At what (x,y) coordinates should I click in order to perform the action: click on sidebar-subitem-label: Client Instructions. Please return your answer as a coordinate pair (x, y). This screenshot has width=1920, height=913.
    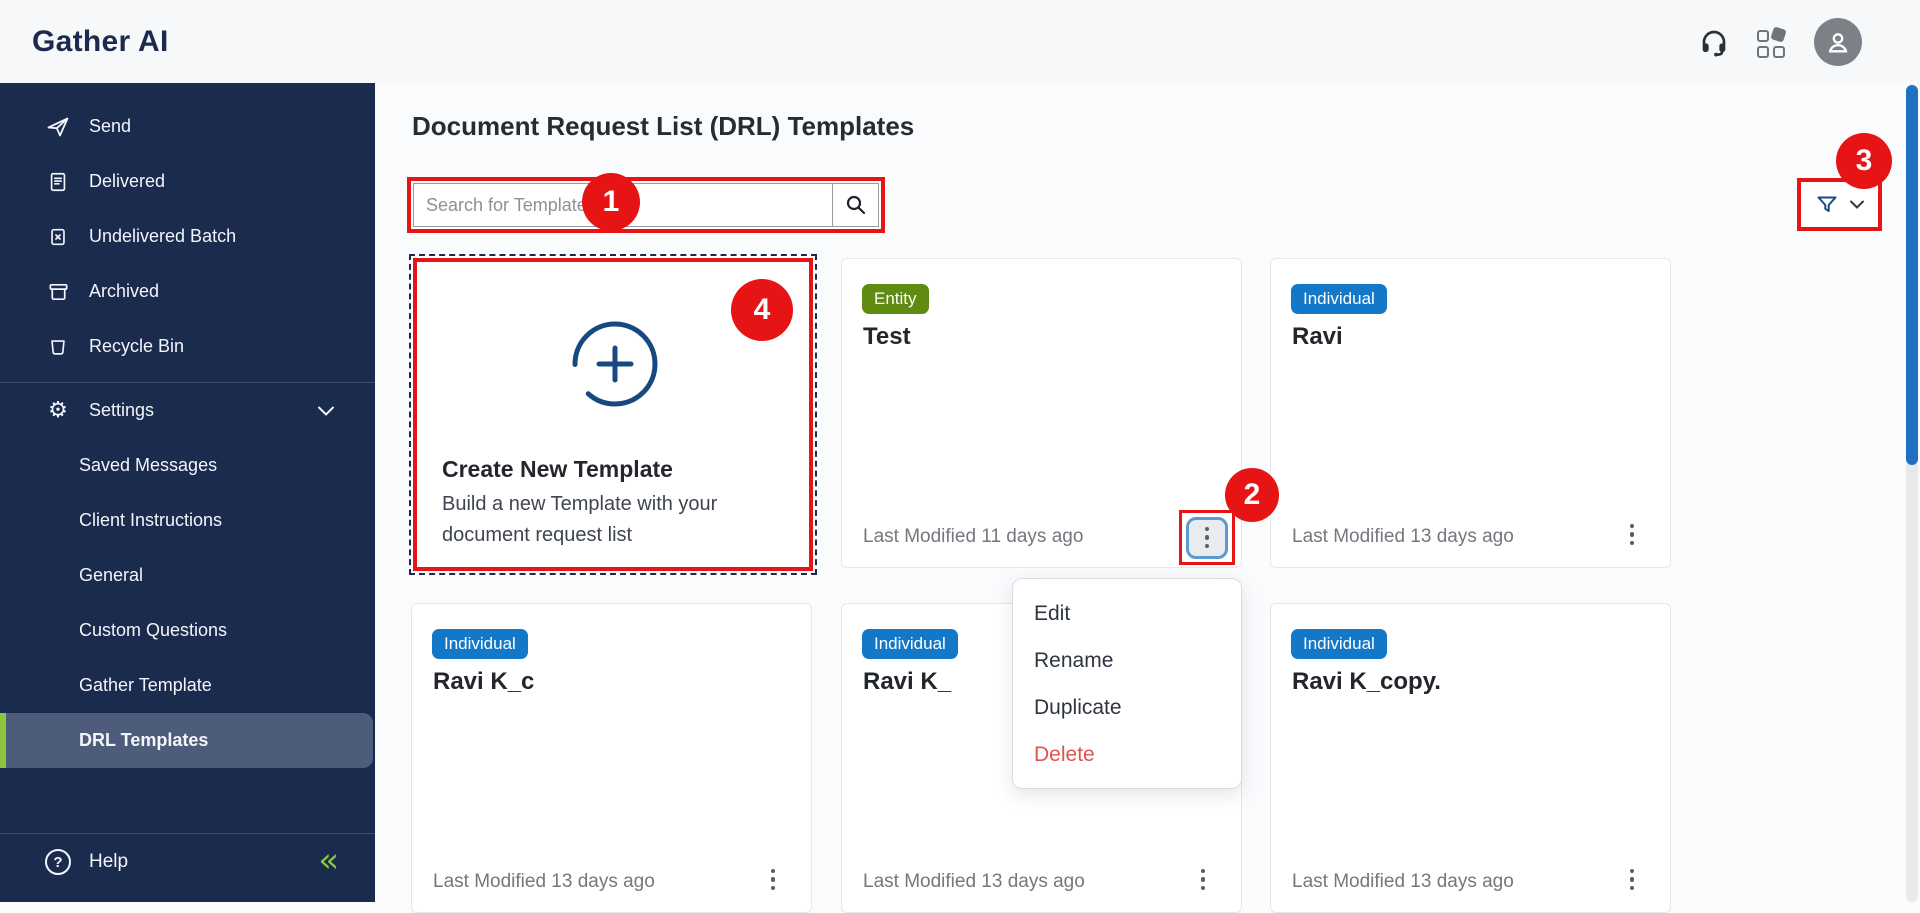
    Looking at the image, I should click on (150, 520).